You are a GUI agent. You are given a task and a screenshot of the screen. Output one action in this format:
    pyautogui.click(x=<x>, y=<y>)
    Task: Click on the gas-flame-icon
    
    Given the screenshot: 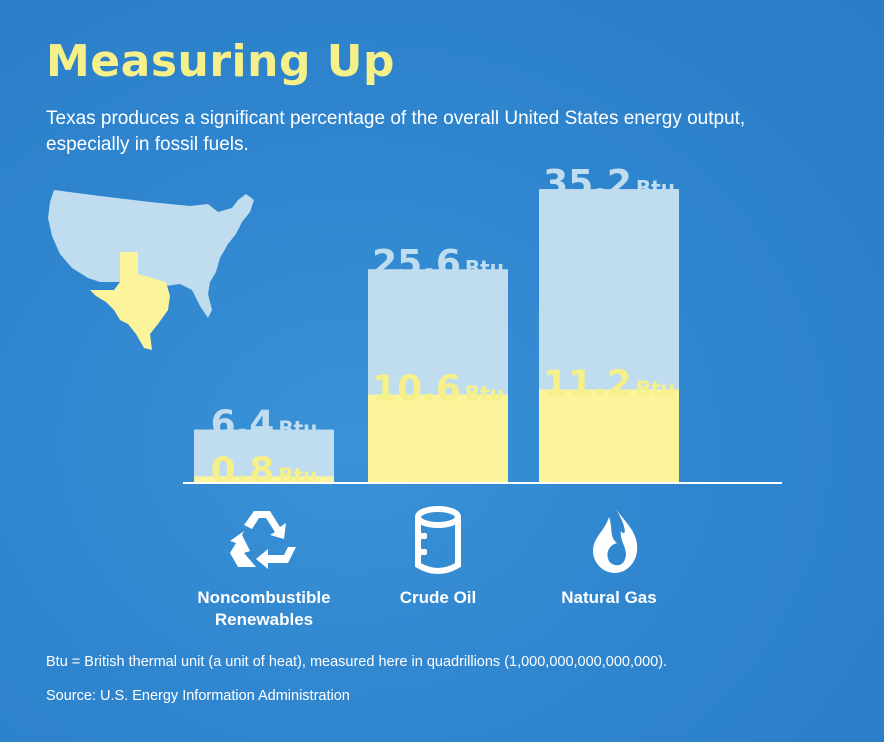 What is the action you would take?
    pyautogui.click(x=615, y=540)
    